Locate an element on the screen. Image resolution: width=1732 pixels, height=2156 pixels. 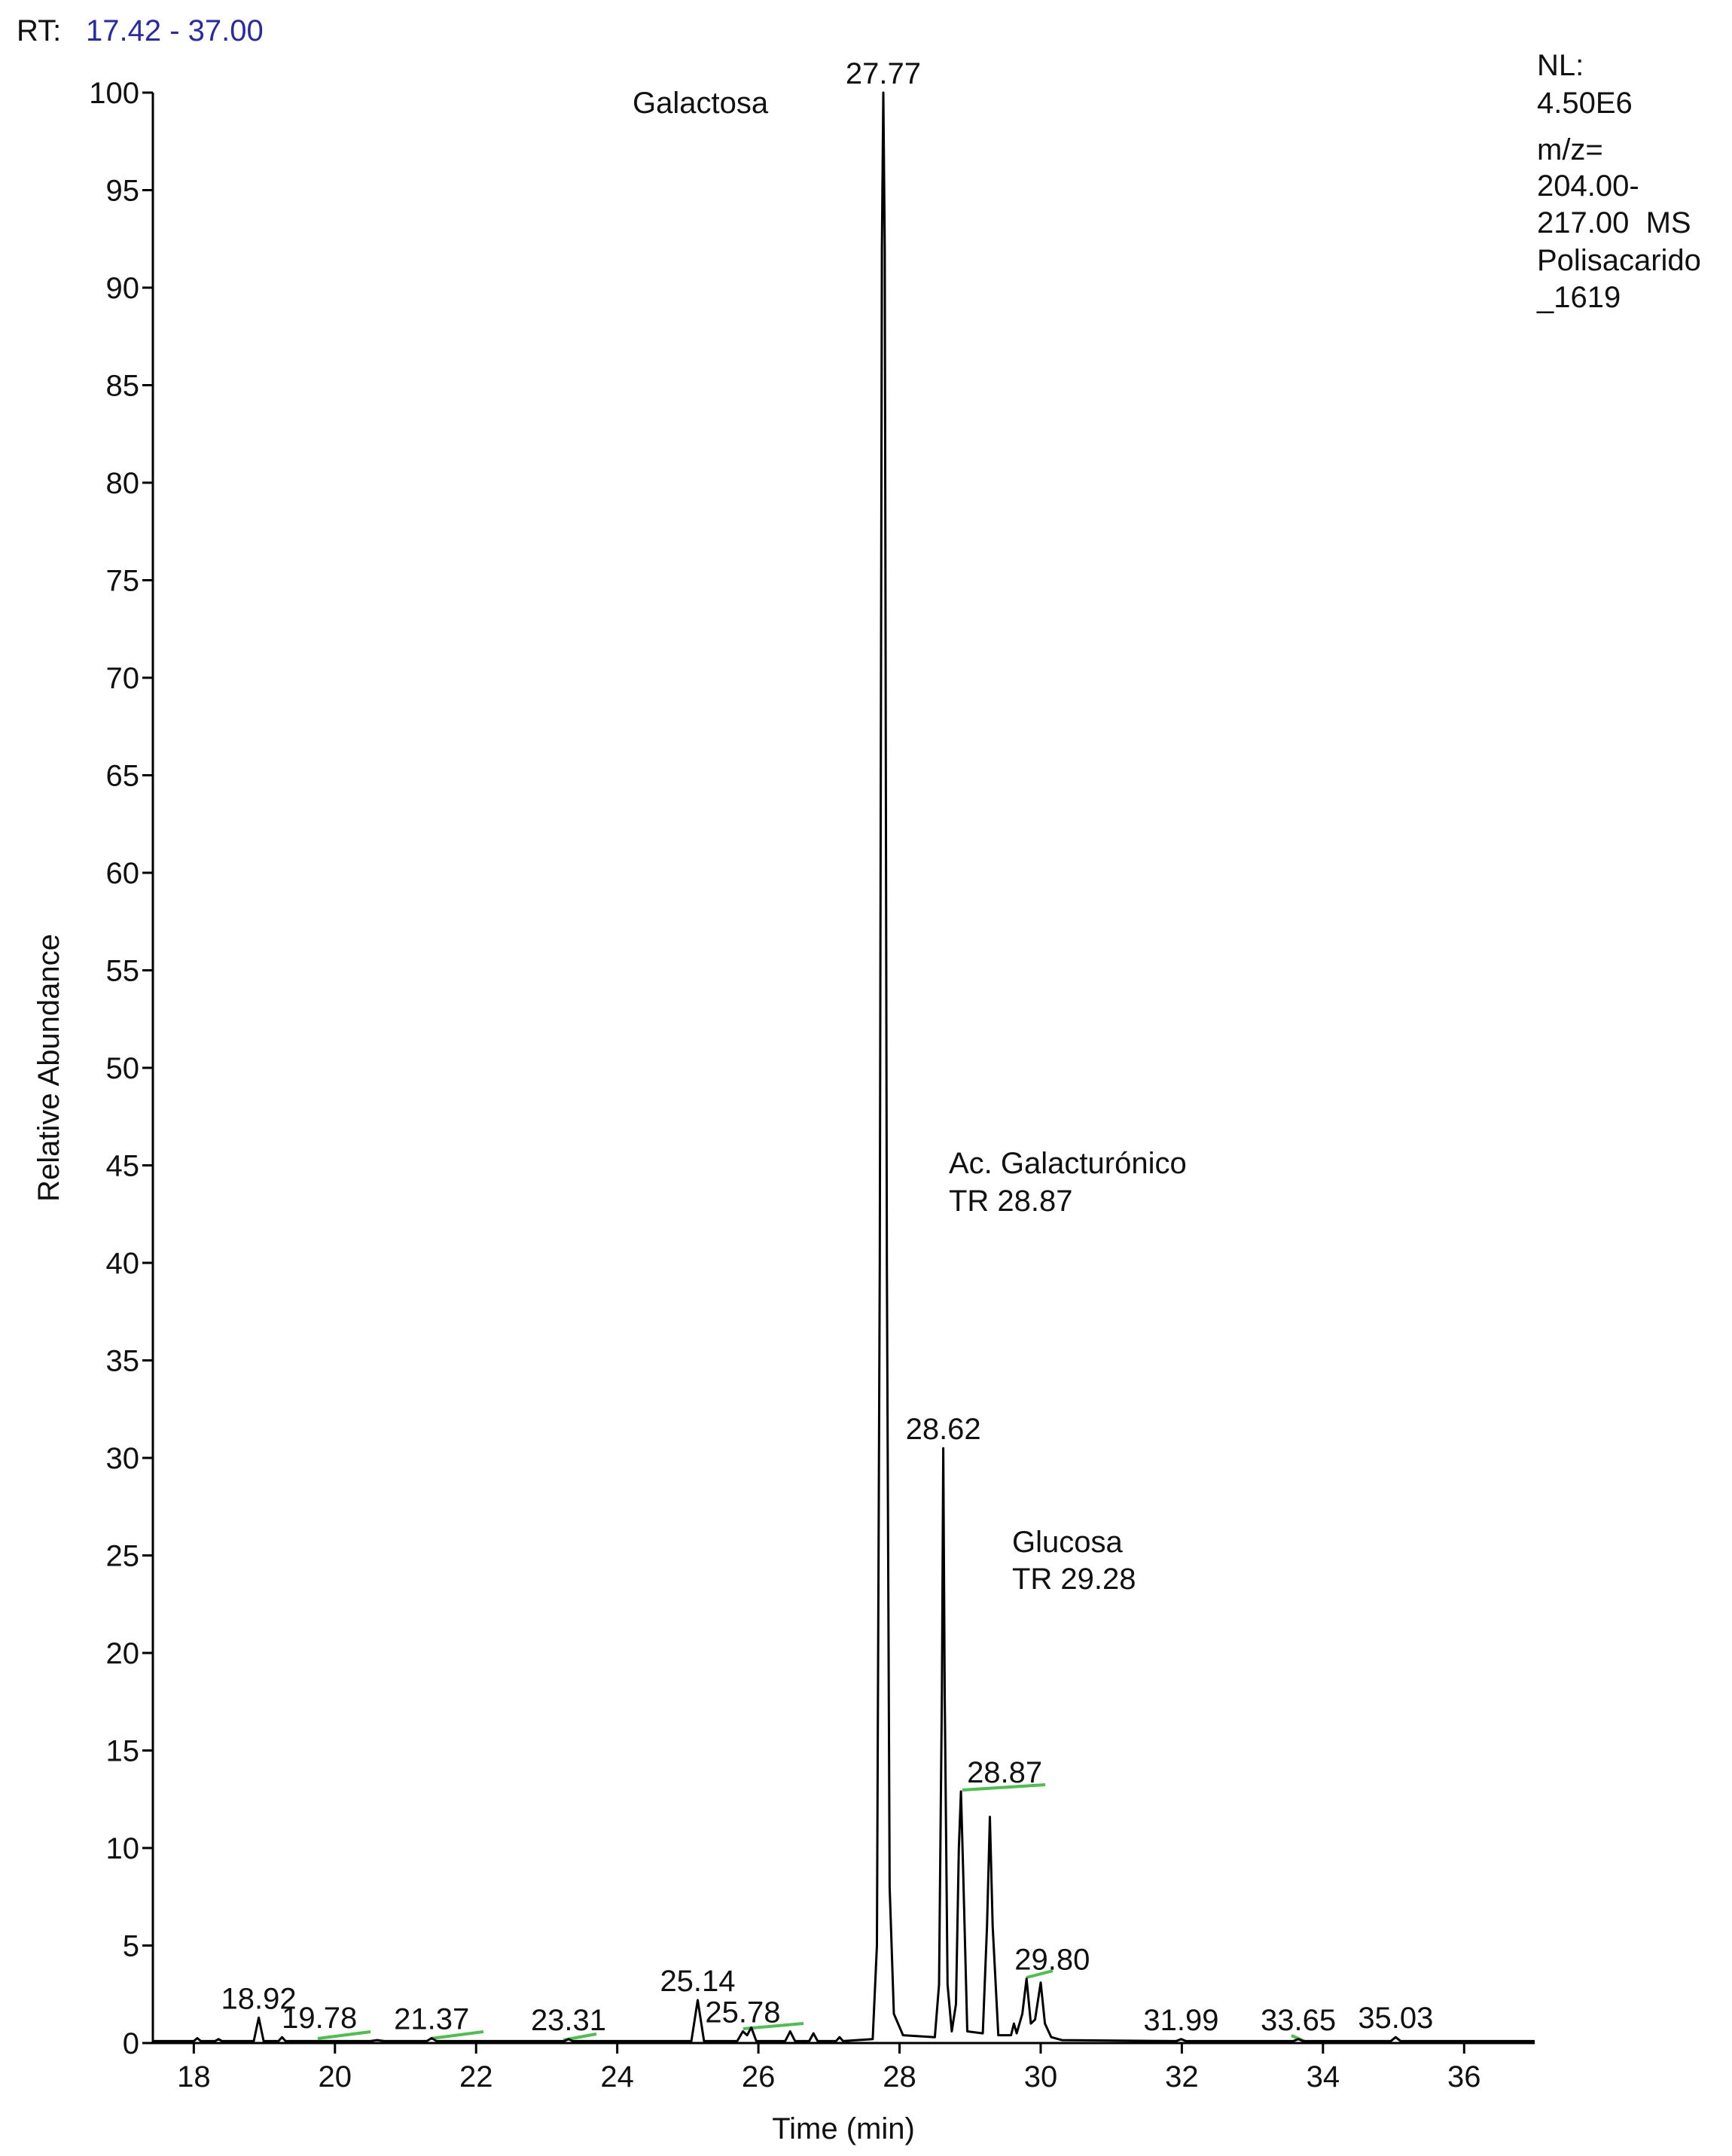
x-tick-label: 32 is located at coordinates (1182, 2076).